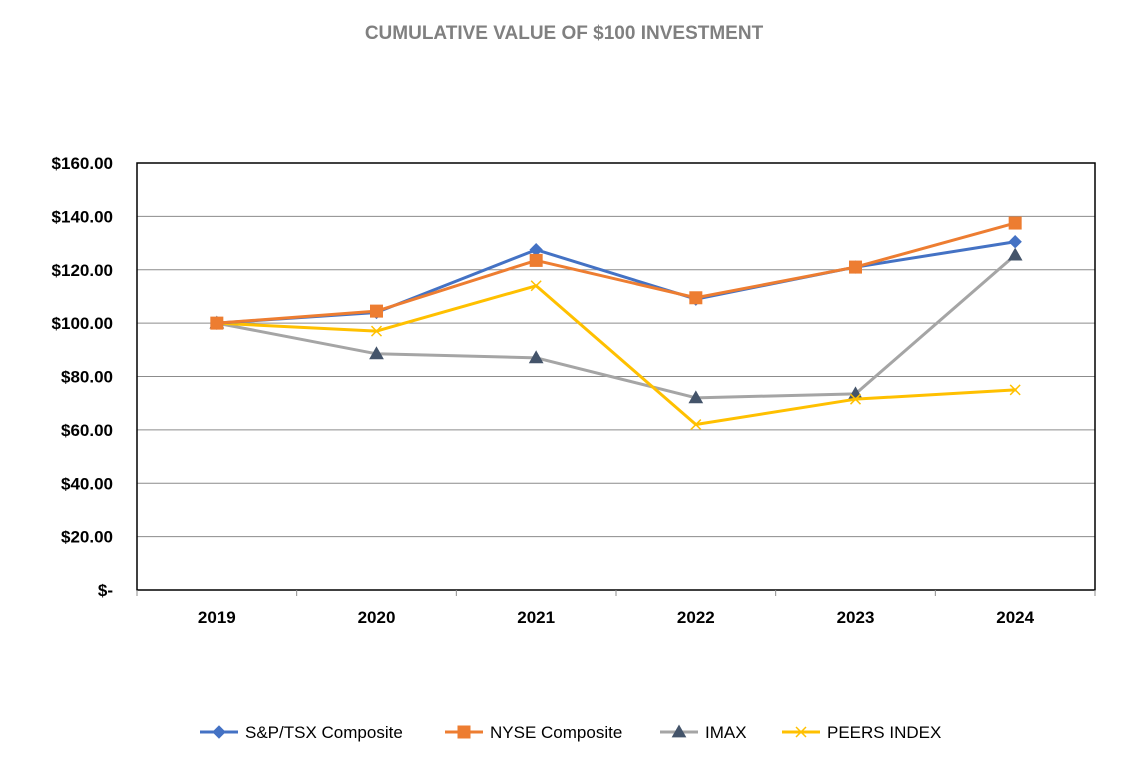 The image size is (1129, 764). What do you see at coordinates (87, 430) in the screenshot?
I see `y-tick-label: $60.00` at bounding box center [87, 430].